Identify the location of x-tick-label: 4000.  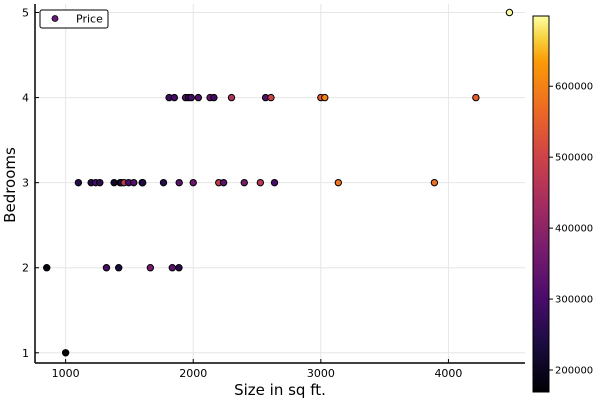
(448, 373).